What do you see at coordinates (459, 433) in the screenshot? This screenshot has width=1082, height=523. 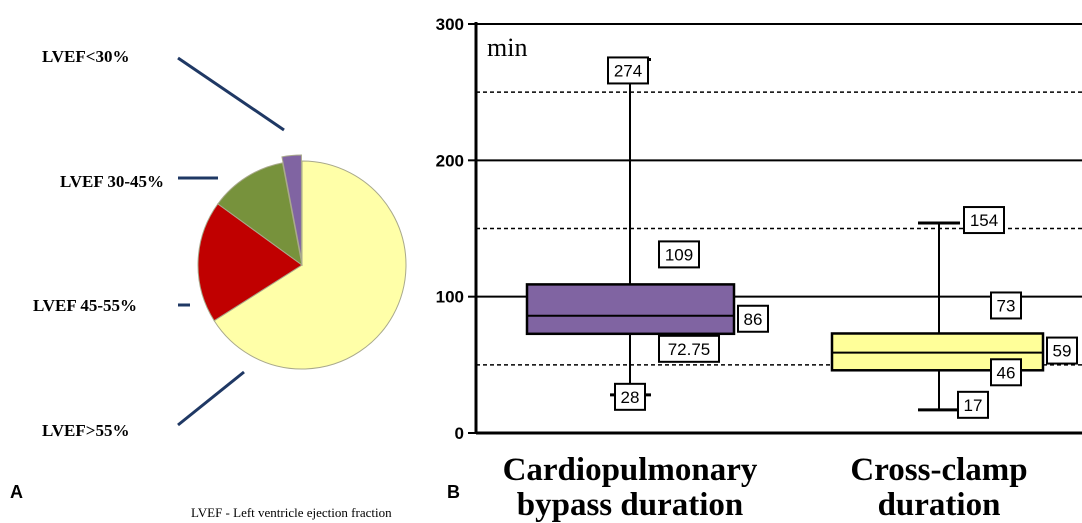 I see `y-tick-label-0: 0` at bounding box center [459, 433].